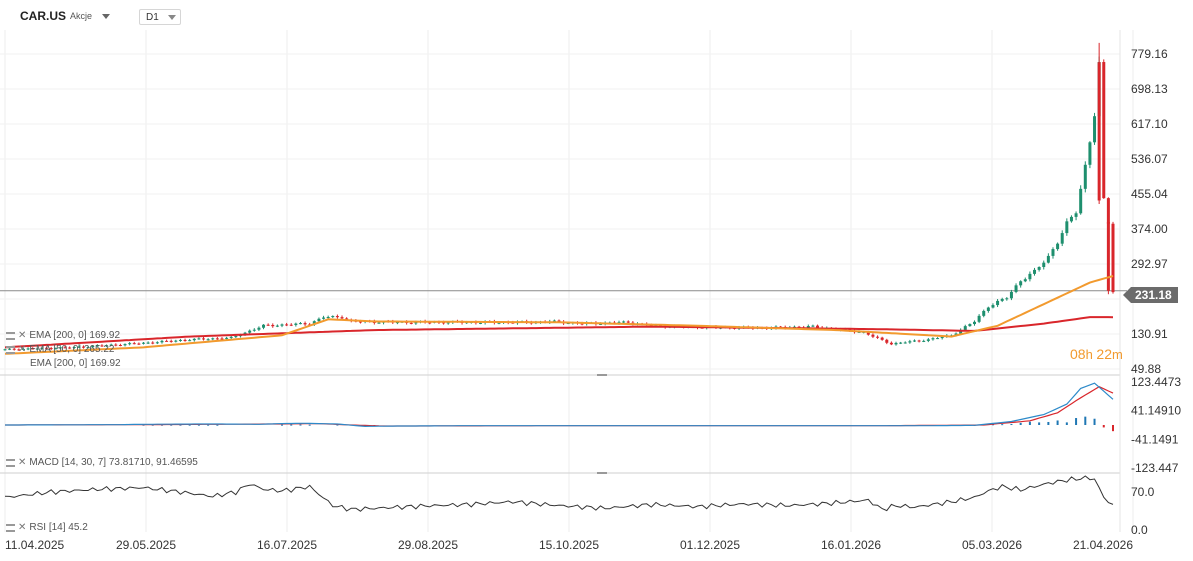 Image resolution: width=1193 pixels, height=561 pixels. I want to click on chevron-down-icon, so click(106, 16).